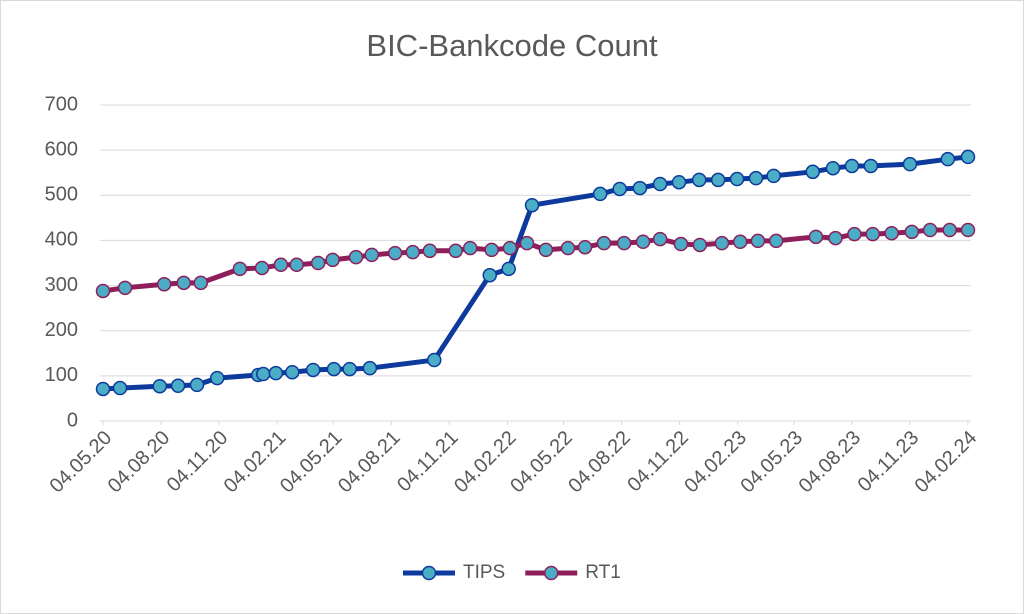 The width and height of the screenshot is (1024, 614). I want to click on y-tick-label: 0, so click(72, 420).